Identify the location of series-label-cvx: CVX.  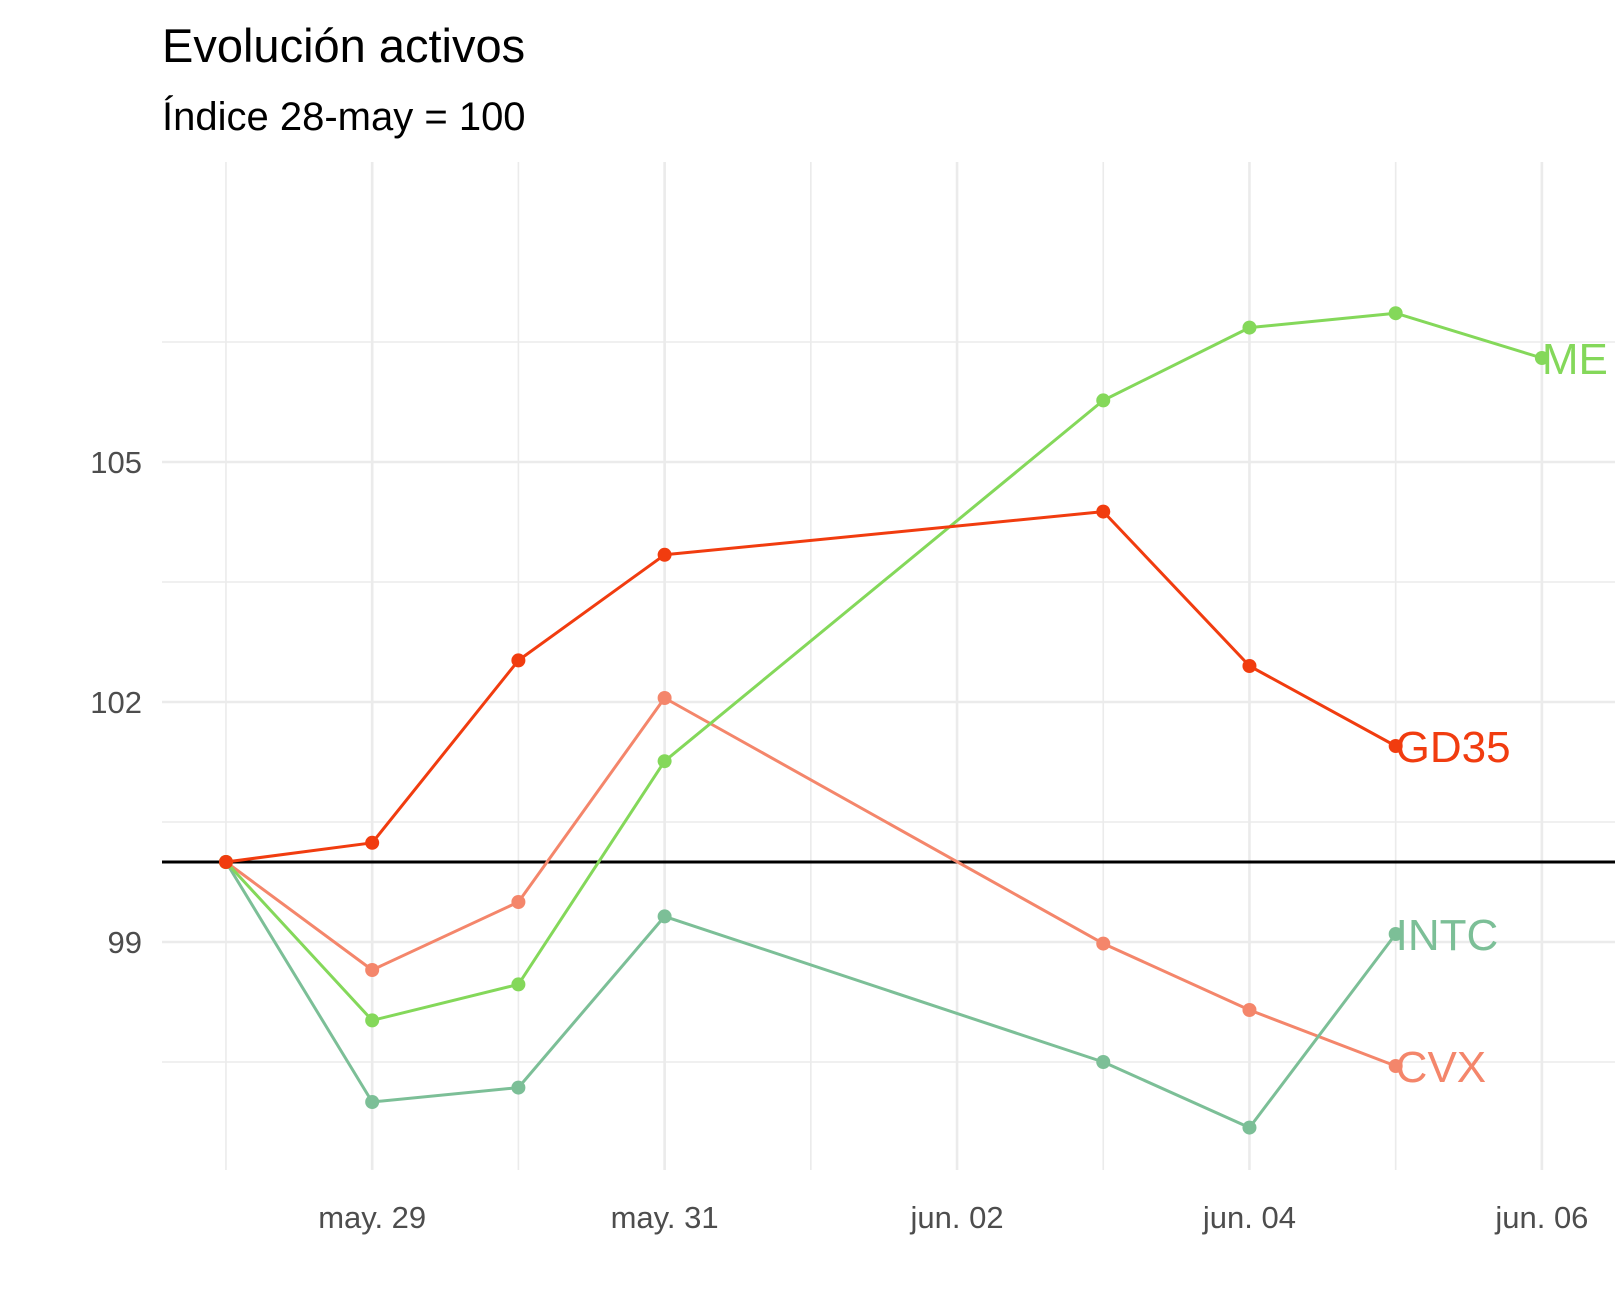
(1441, 1067).